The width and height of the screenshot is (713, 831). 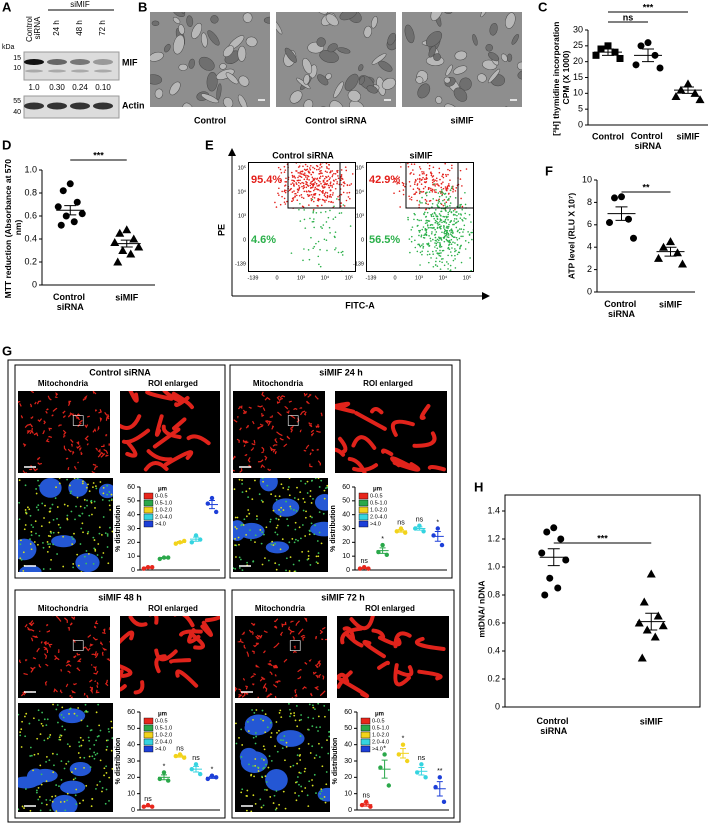 What do you see at coordinates (360, 305) in the screenshot?
I see `axis-title: FITC-A` at bounding box center [360, 305].